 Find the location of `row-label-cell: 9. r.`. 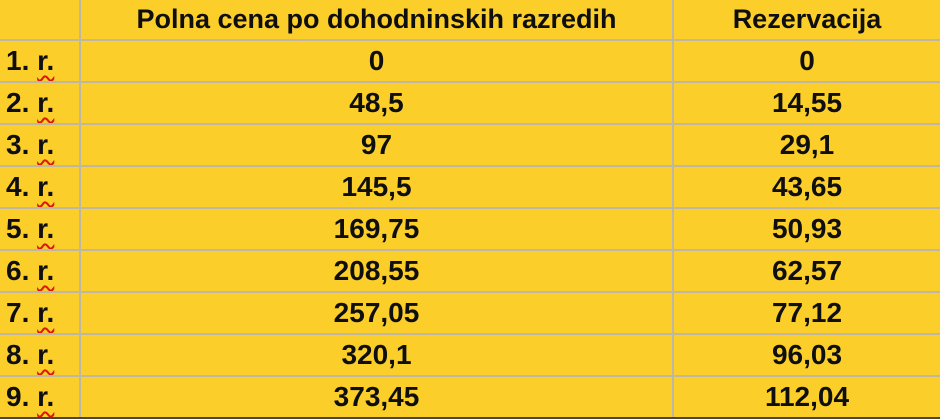

row-label-cell: 9. r. is located at coordinates (40, 397).